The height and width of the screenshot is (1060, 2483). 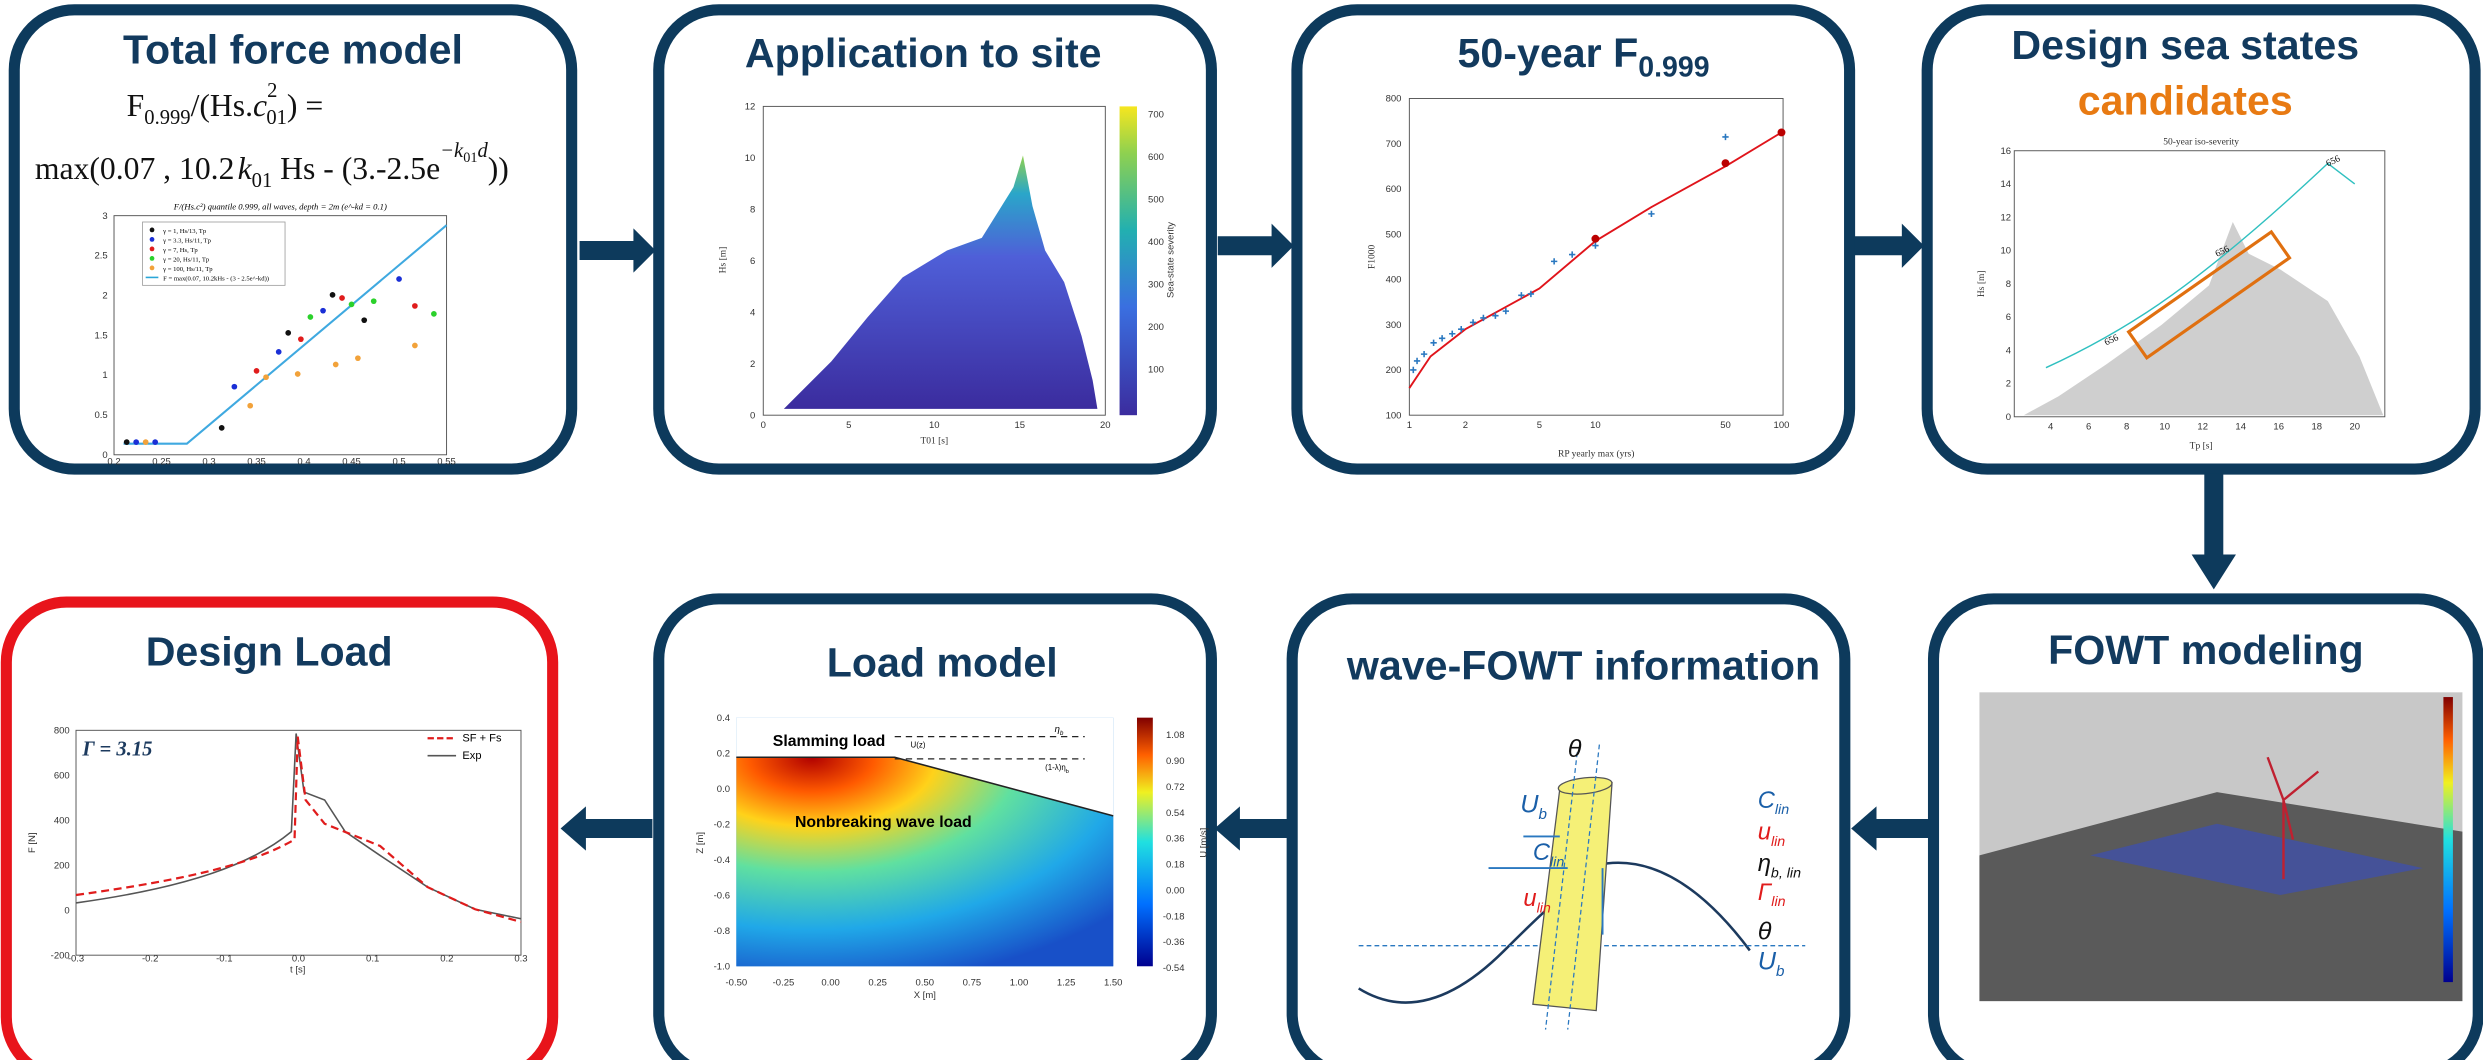 I want to click on y-tick-label: 0.00, so click(x=1175, y=890).